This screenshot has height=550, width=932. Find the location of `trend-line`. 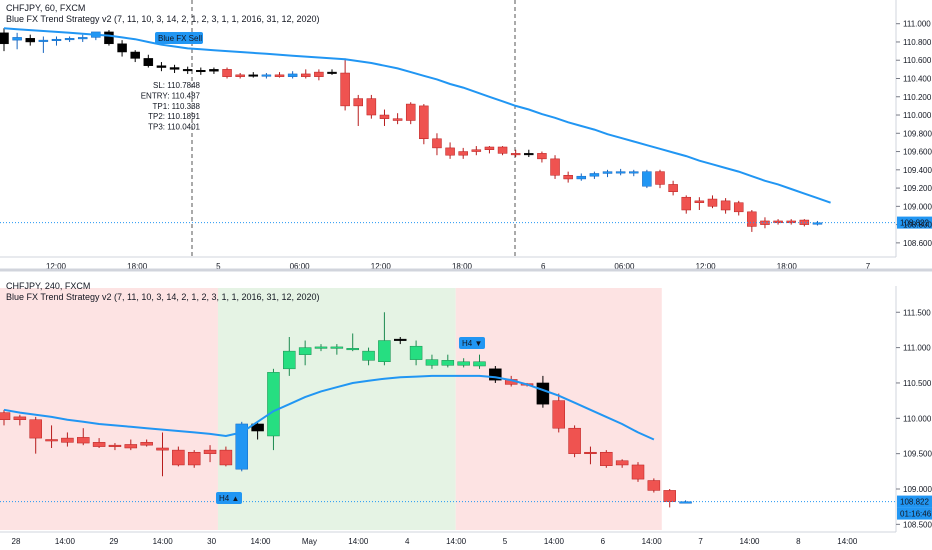

trend-line is located at coordinates (329, 407).